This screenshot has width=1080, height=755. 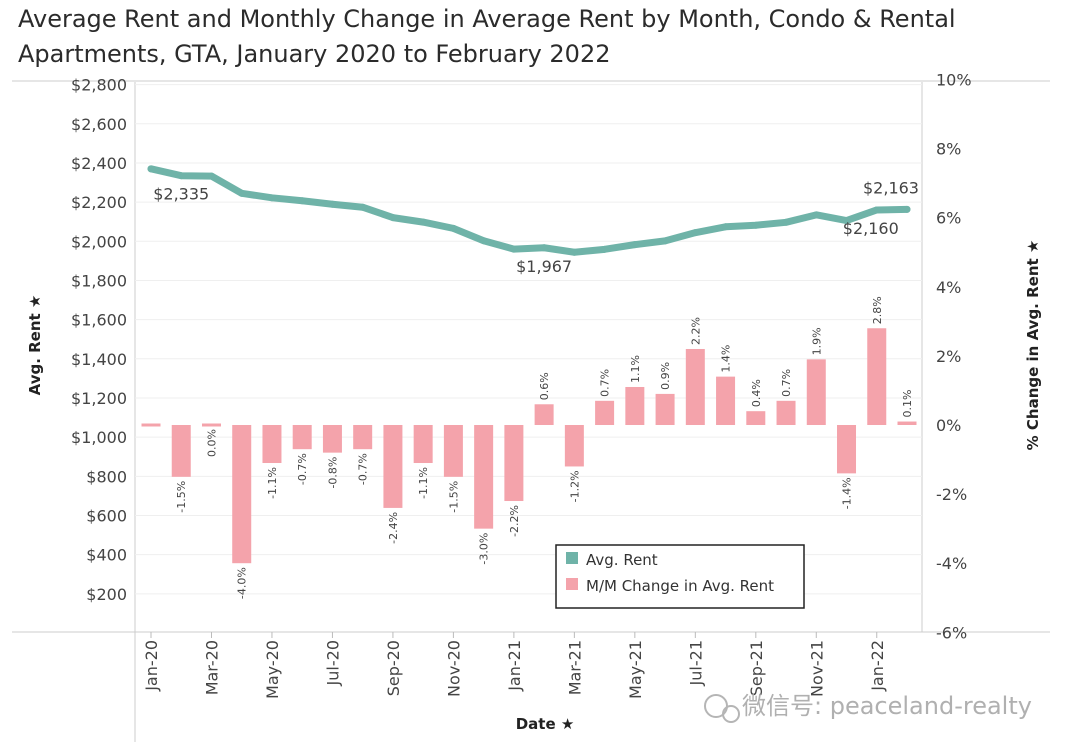 I want to click on bar-data-label: -2.2%, so click(x=514, y=521).